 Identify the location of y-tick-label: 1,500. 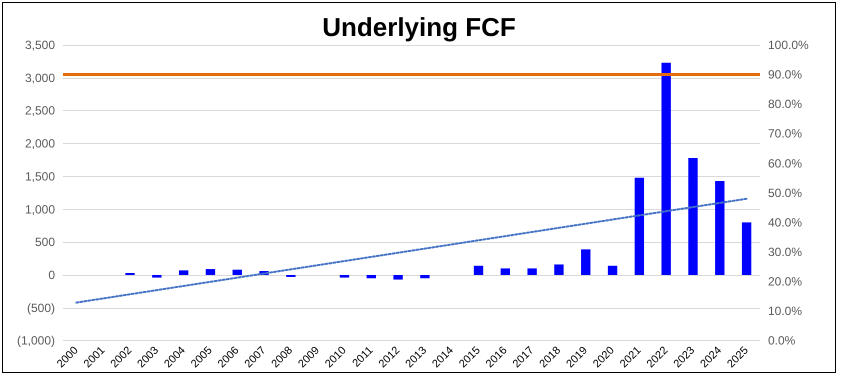
(40, 176).